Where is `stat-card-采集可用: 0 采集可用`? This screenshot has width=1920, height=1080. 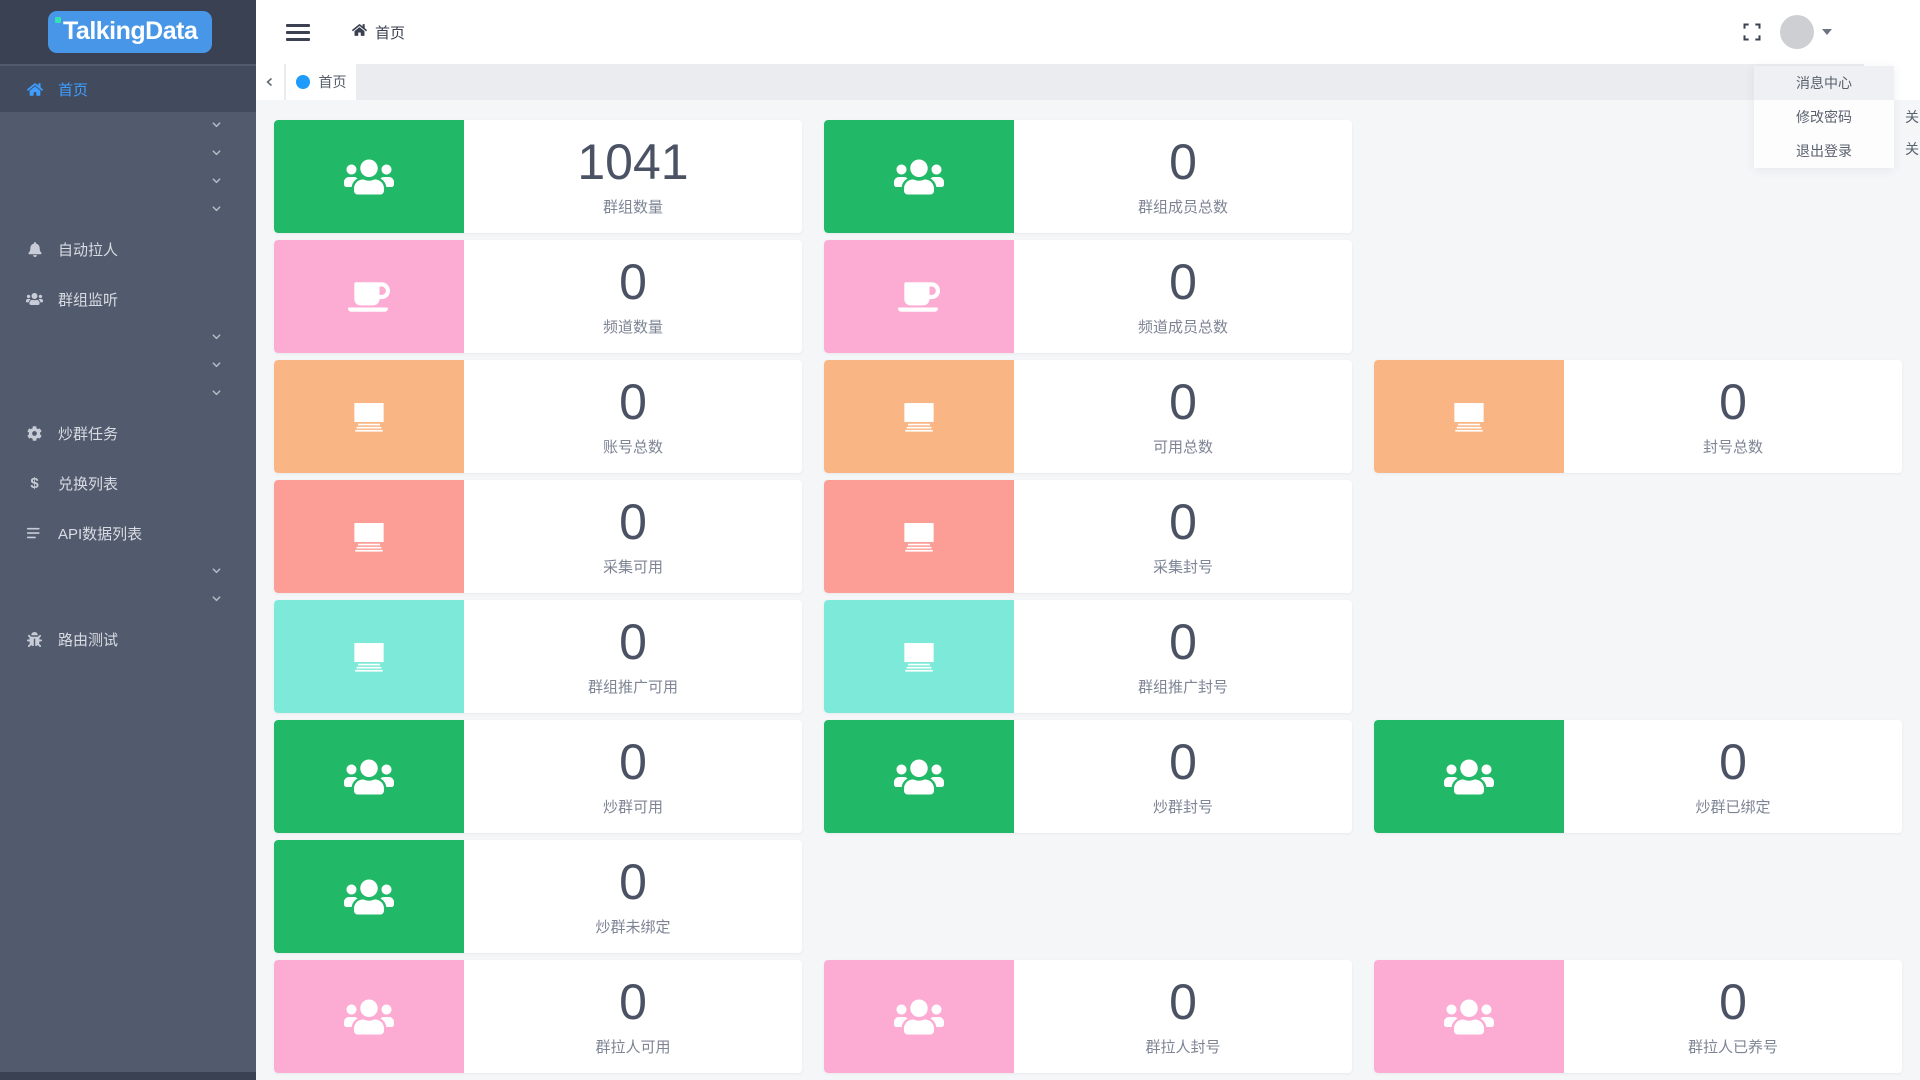
stat-card-采集可用: 0 采集可用 is located at coordinates (538, 536).